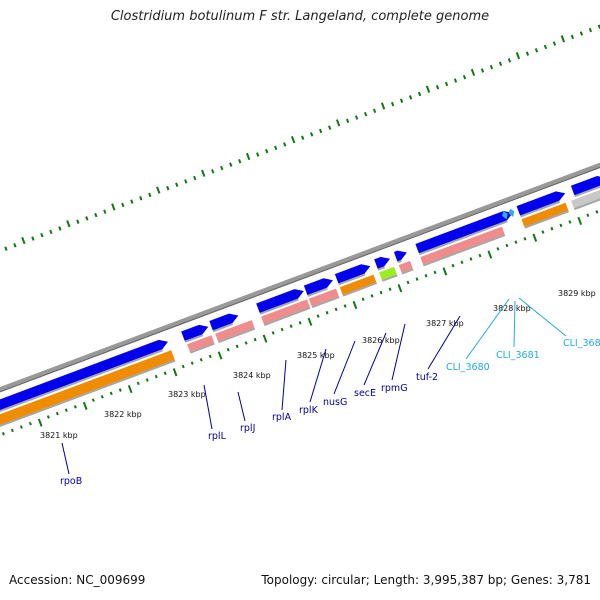 This screenshot has height=600, width=600. What do you see at coordinates (512, 308) in the screenshot?
I see `kbp-label: 3828 kbp` at bounding box center [512, 308].